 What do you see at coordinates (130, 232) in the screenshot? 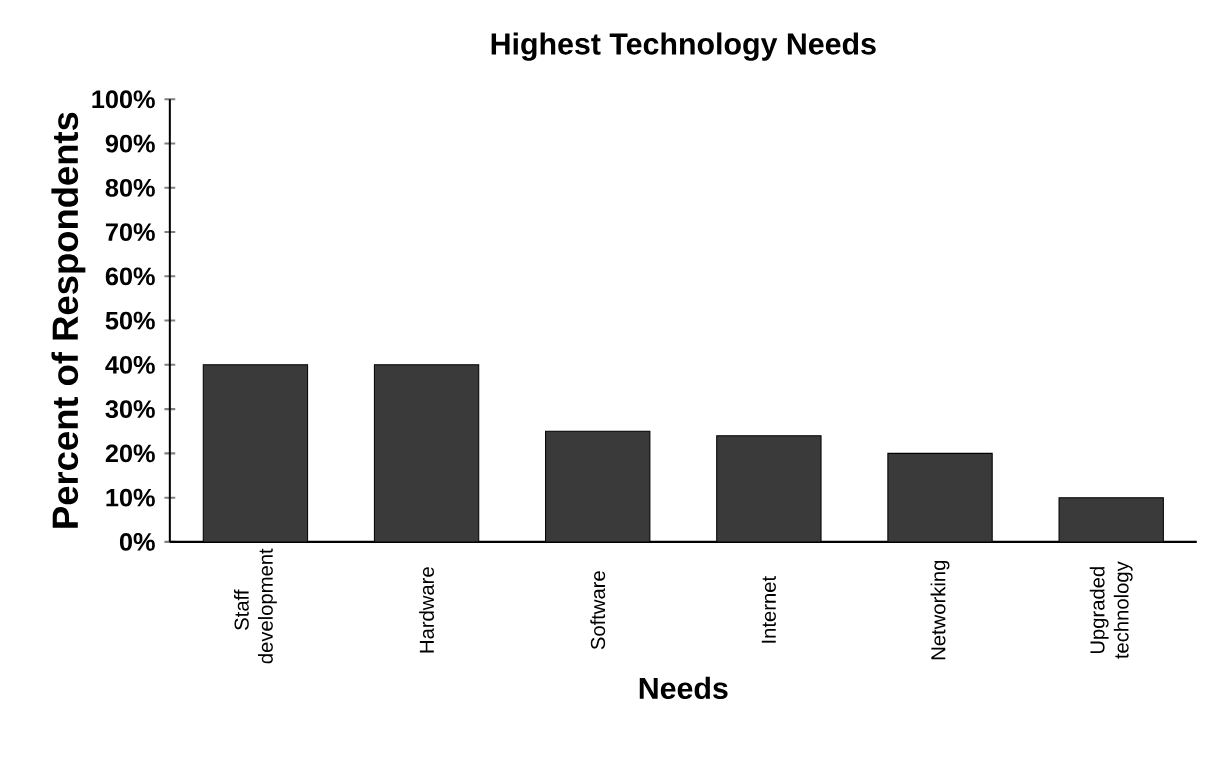
I see `y-tick-label: 70%` at bounding box center [130, 232].